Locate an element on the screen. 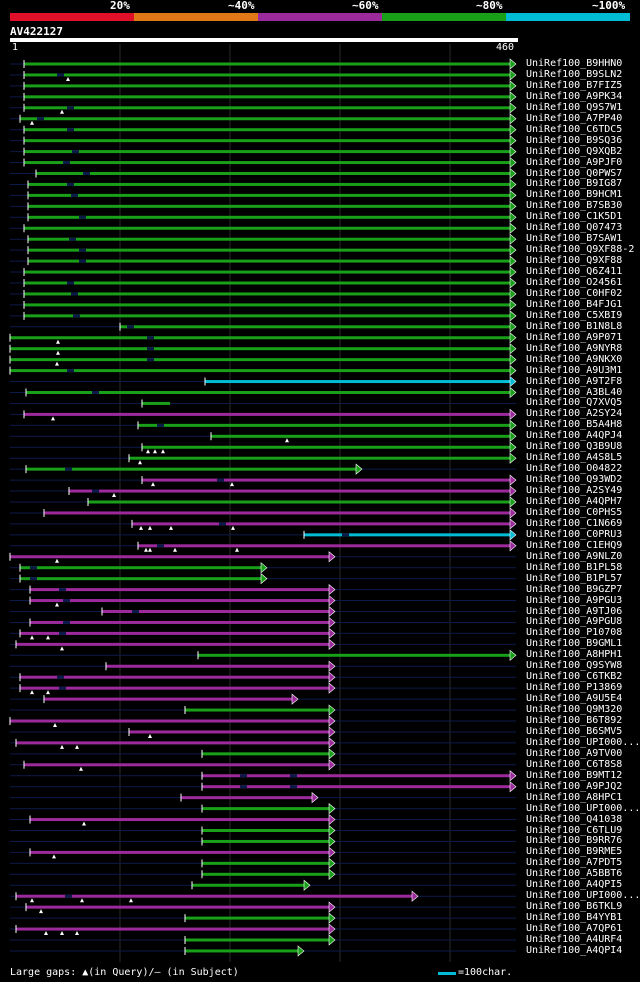 Image resolution: width=640 pixels, height=982 pixels. hit-label: UniRef100_P13869 is located at coordinates (574, 688).